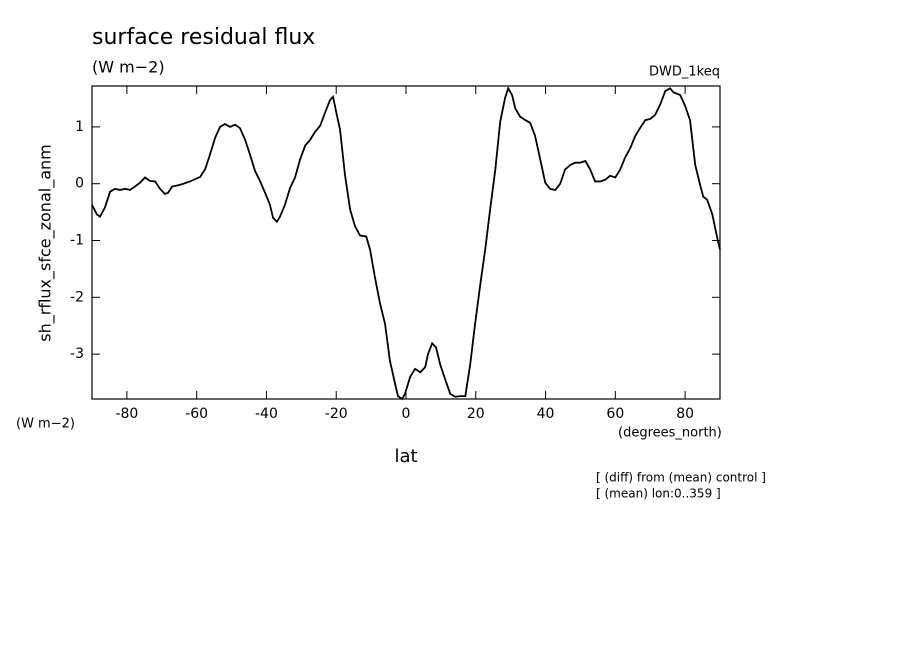 The image size is (904, 654). What do you see at coordinates (476, 414) in the screenshot?
I see `x-tick-label: 20` at bounding box center [476, 414].